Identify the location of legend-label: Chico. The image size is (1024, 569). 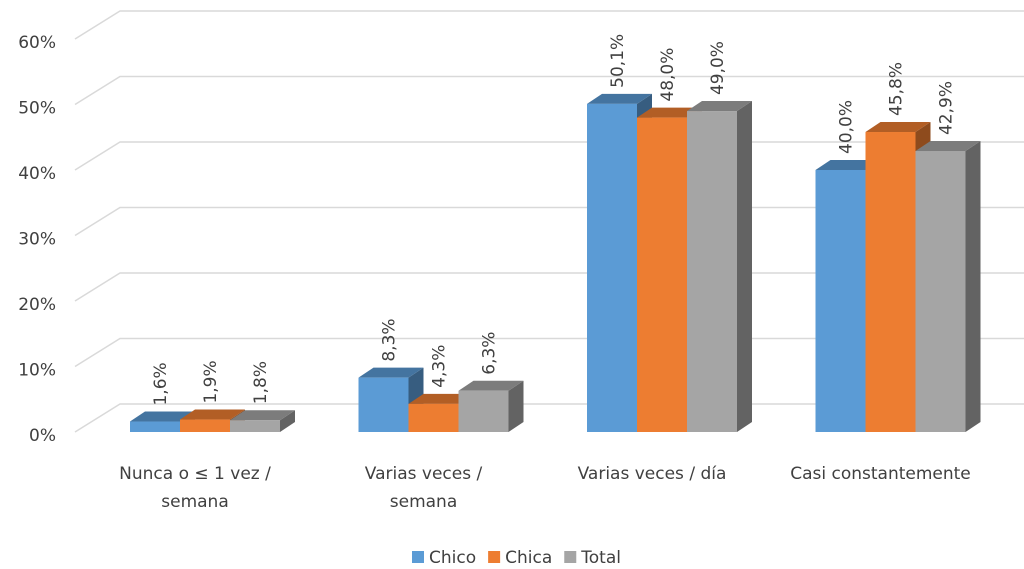
(452, 558).